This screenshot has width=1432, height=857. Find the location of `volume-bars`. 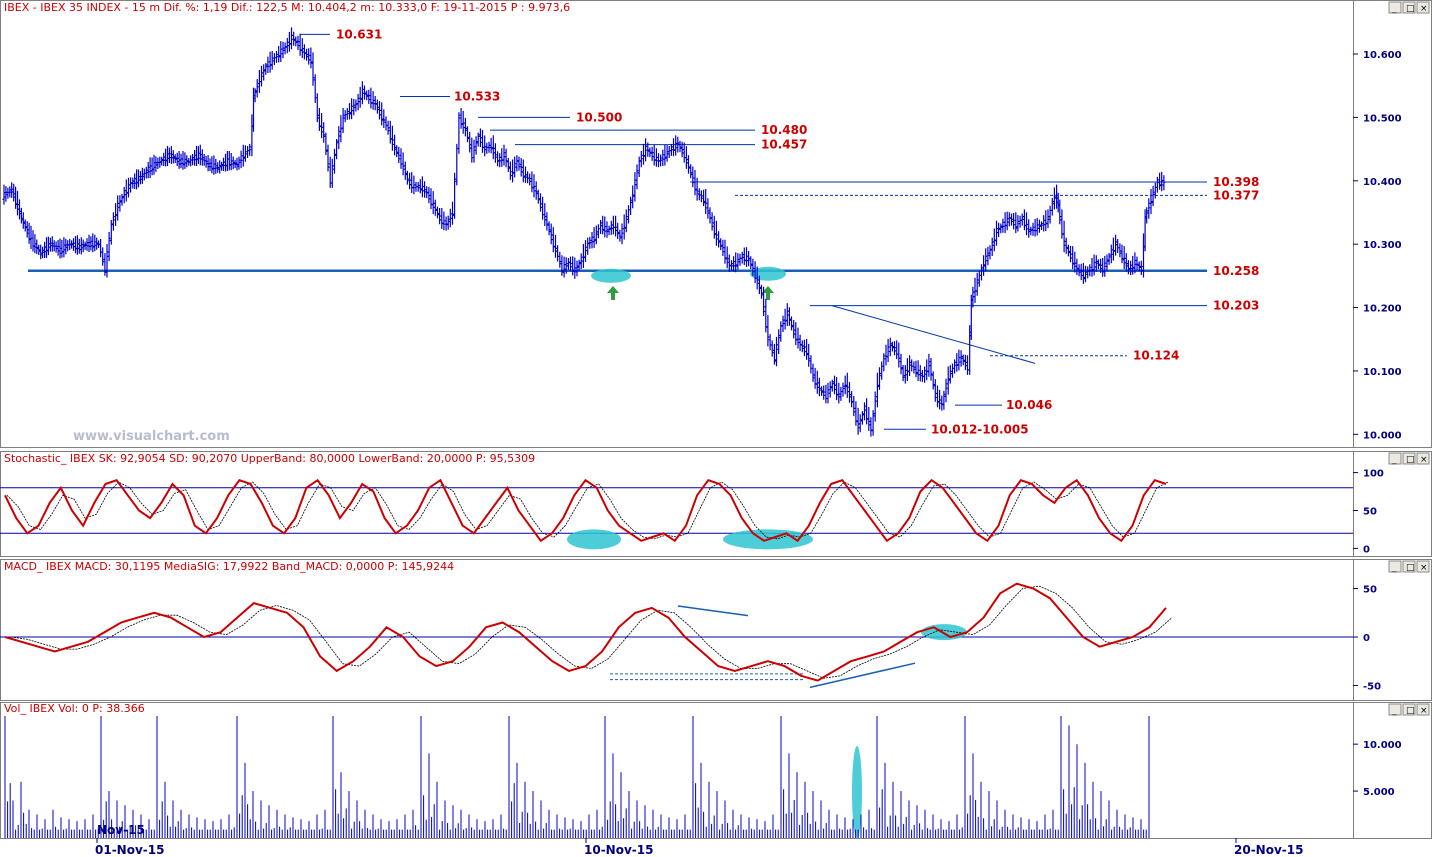

volume-bars is located at coordinates (577, 777).